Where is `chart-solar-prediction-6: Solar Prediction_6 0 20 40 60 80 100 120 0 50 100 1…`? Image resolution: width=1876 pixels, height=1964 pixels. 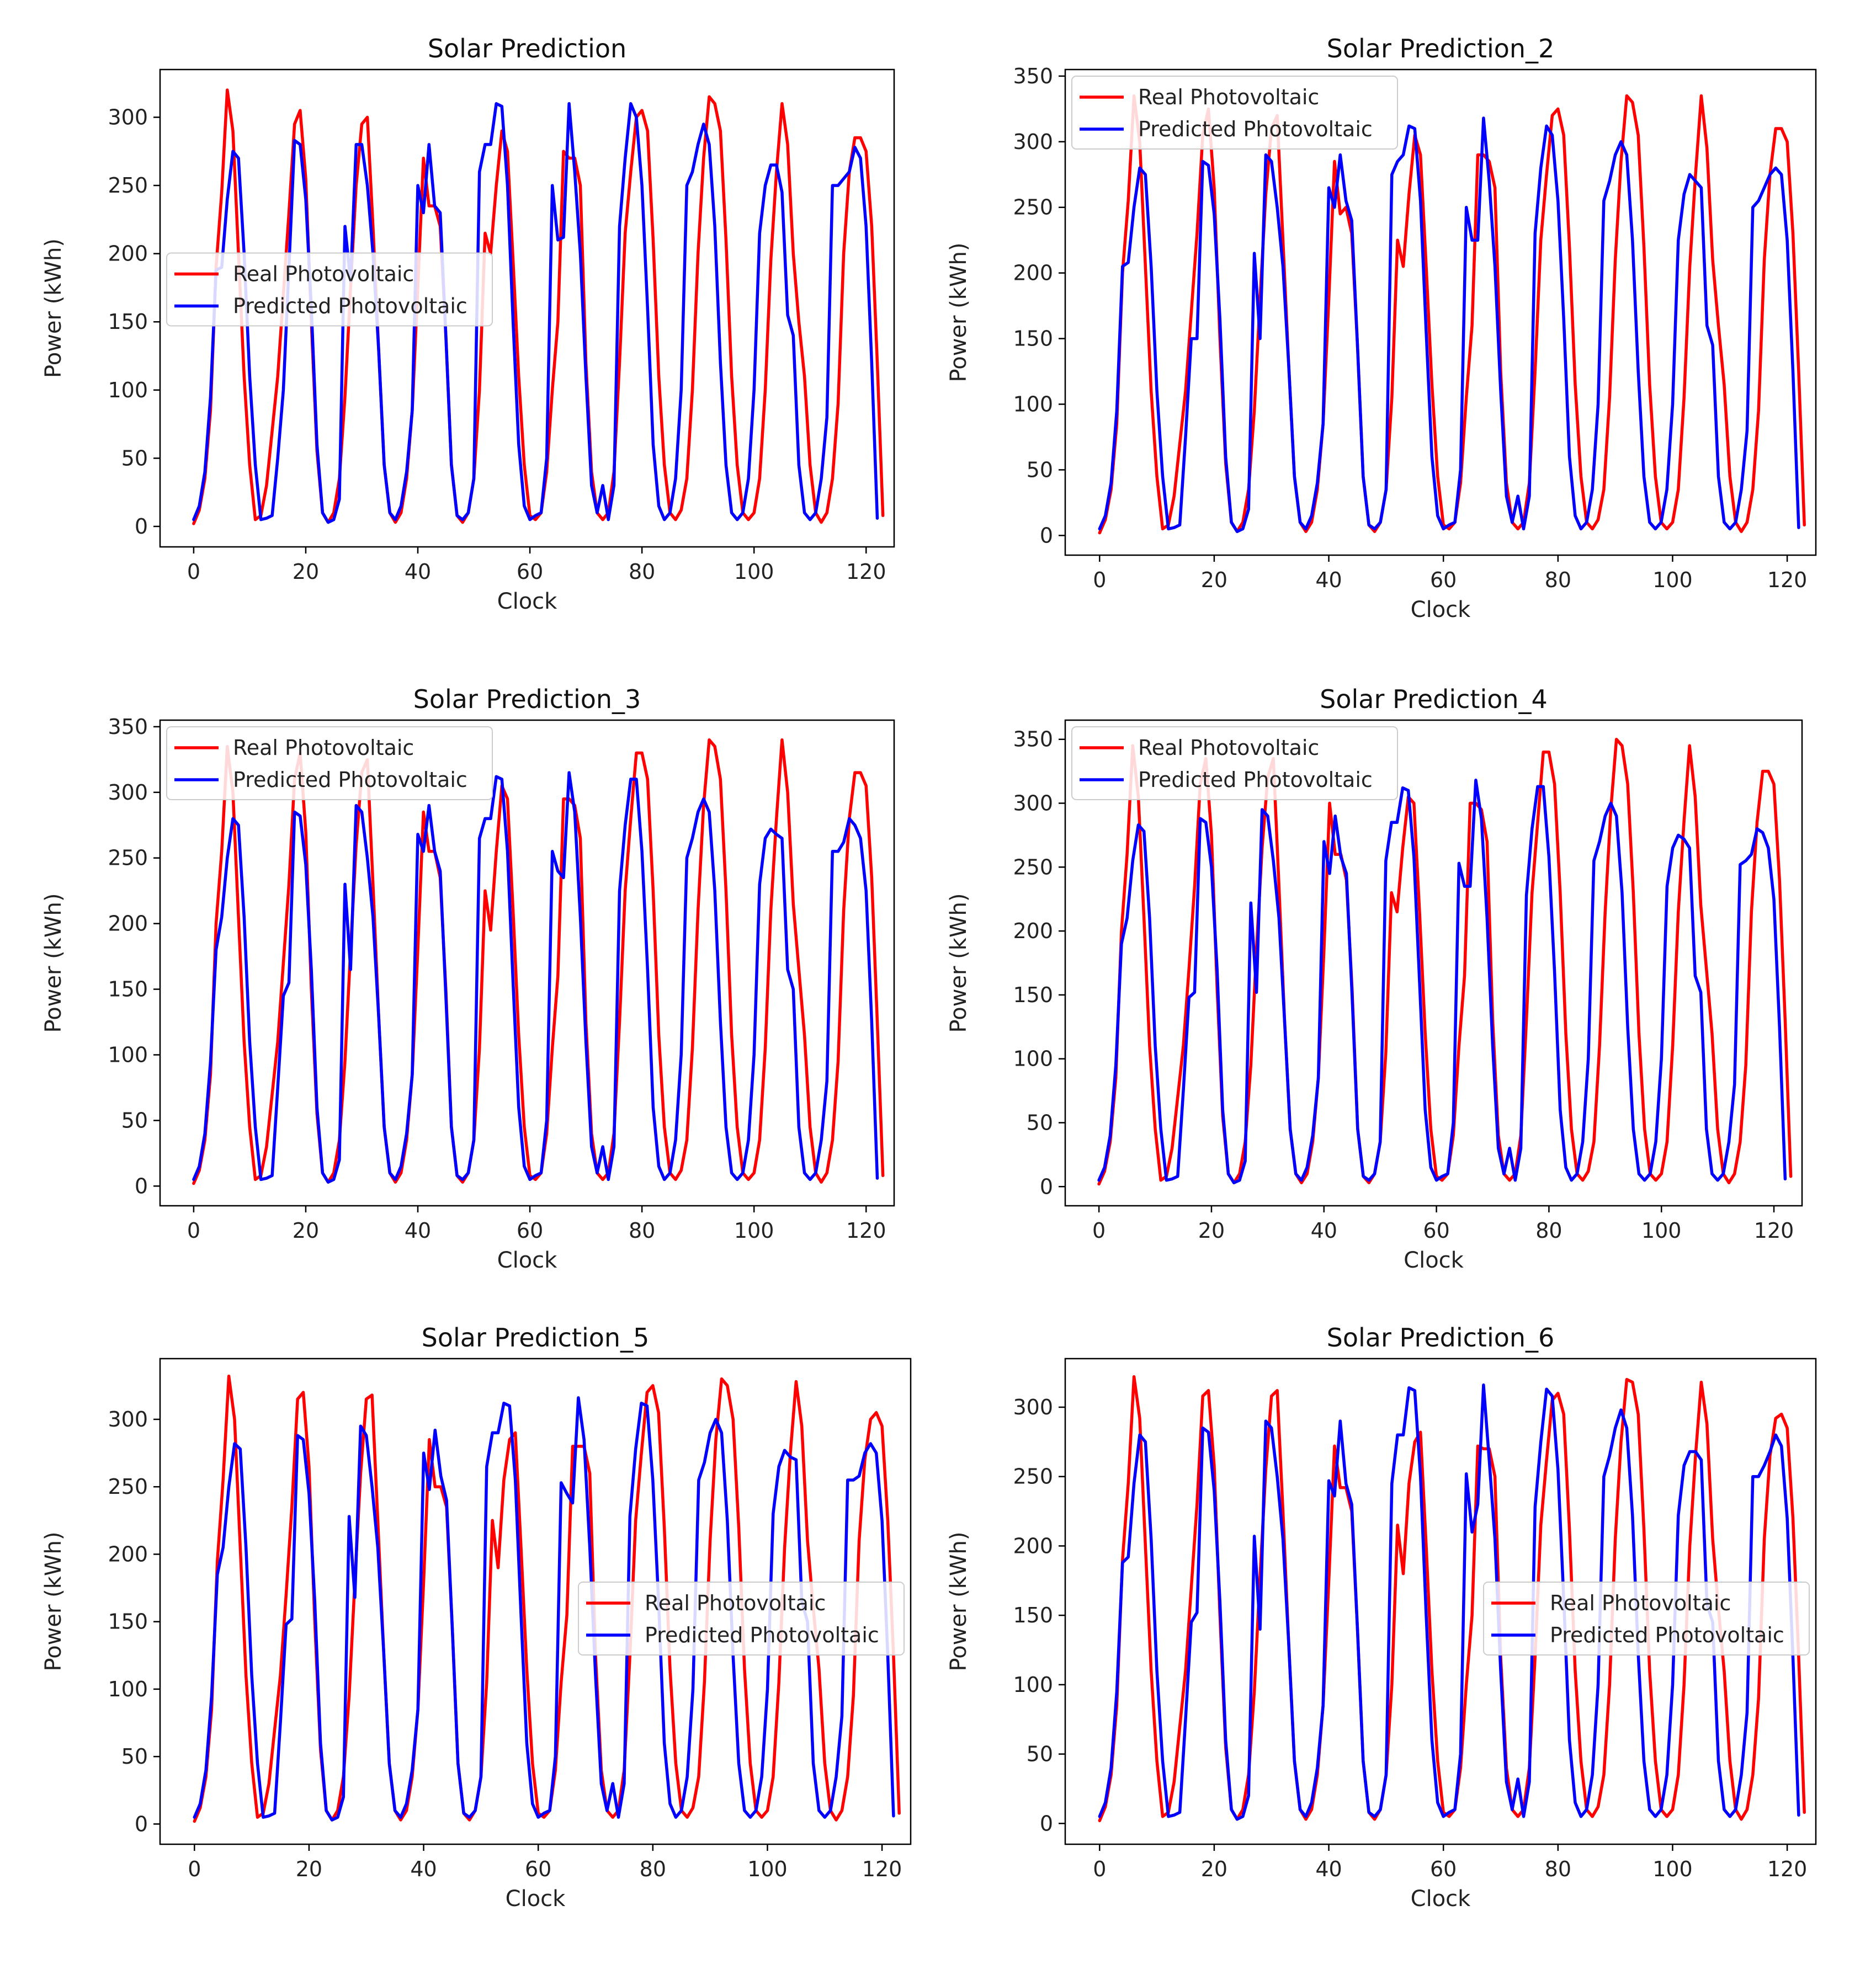
chart-solar-prediction-6: Solar Prediction_6 0 20 40 60 80 100 120 0 50 100 1… is located at coordinates (1381, 1617).